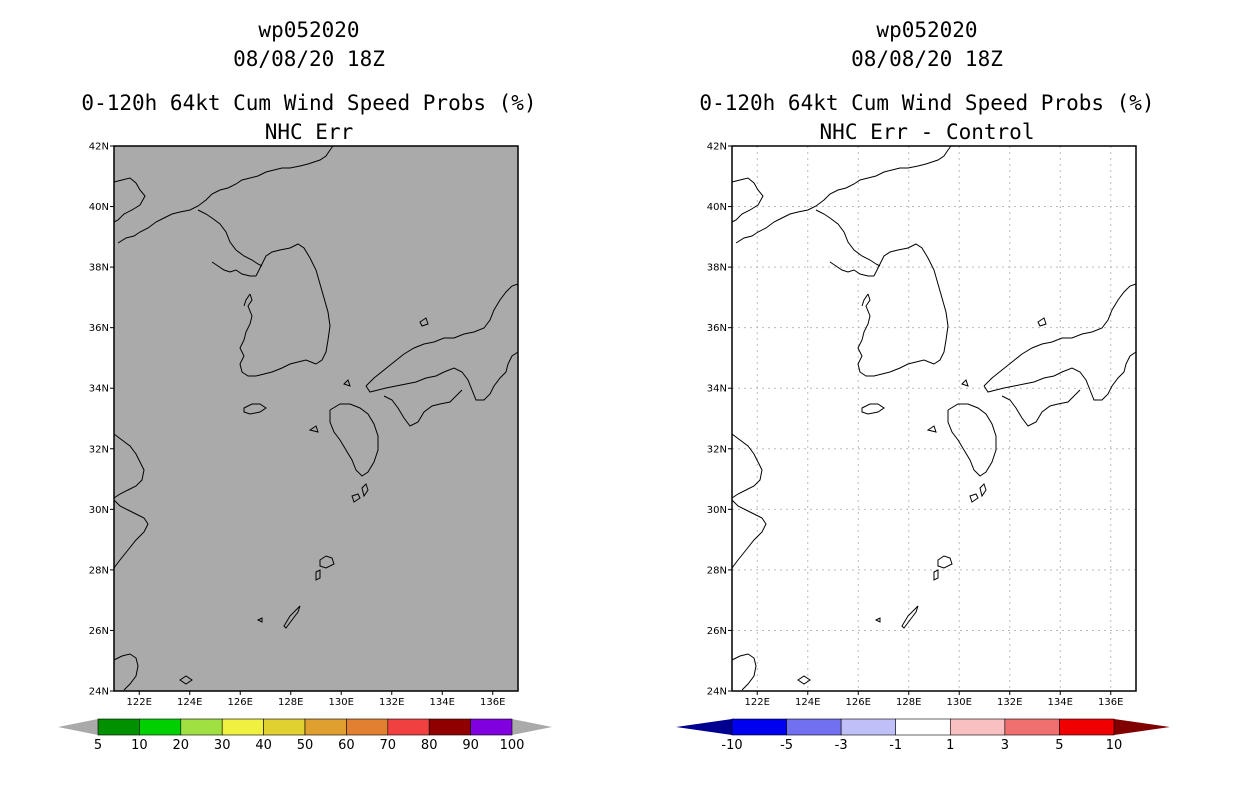 The image size is (1236, 800). Describe the element at coordinates (222, 745) in the screenshot. I see `colorbar-label: 30` at that location.